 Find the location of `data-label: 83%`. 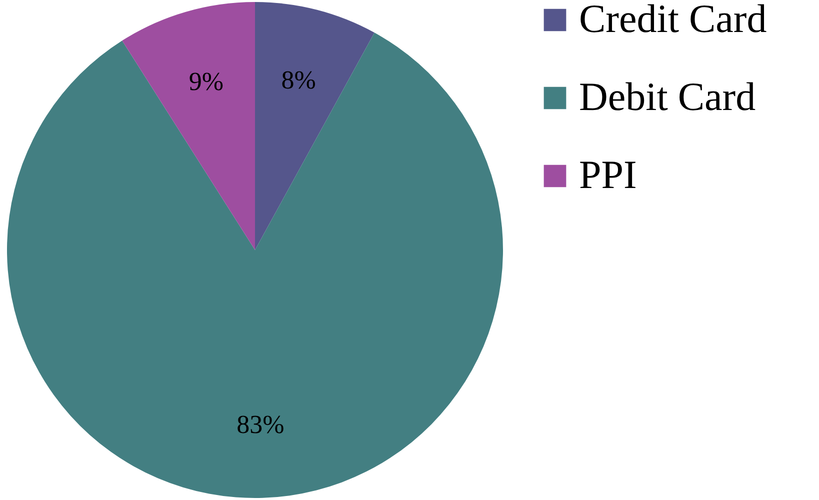

data-label: 83% is located at coordinates (260, 424).